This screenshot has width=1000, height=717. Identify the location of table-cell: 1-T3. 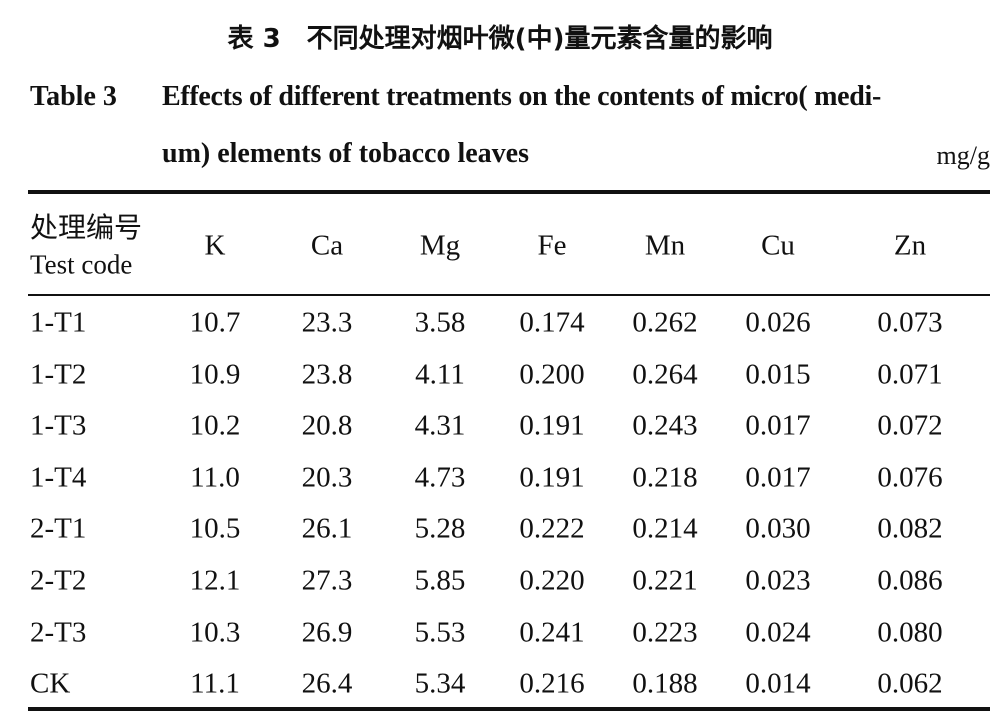
(58, 425).